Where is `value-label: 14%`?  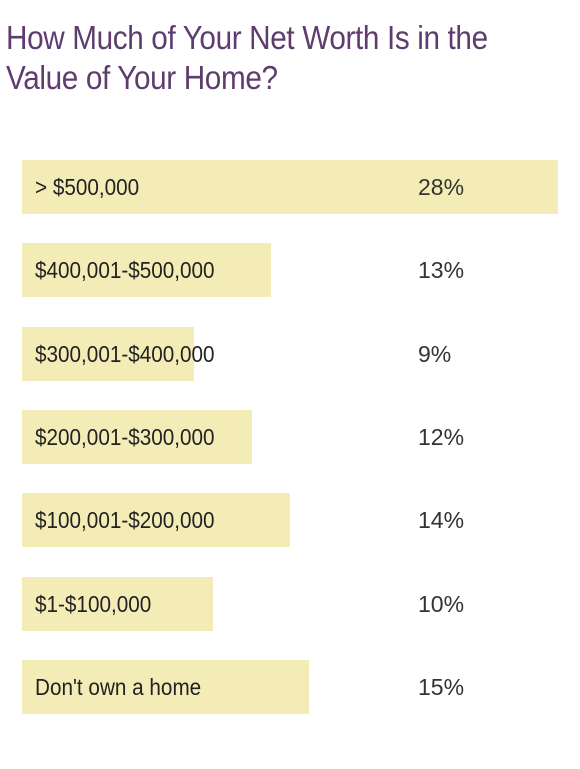 value-label: 14% is located at coordinates (441, 520).